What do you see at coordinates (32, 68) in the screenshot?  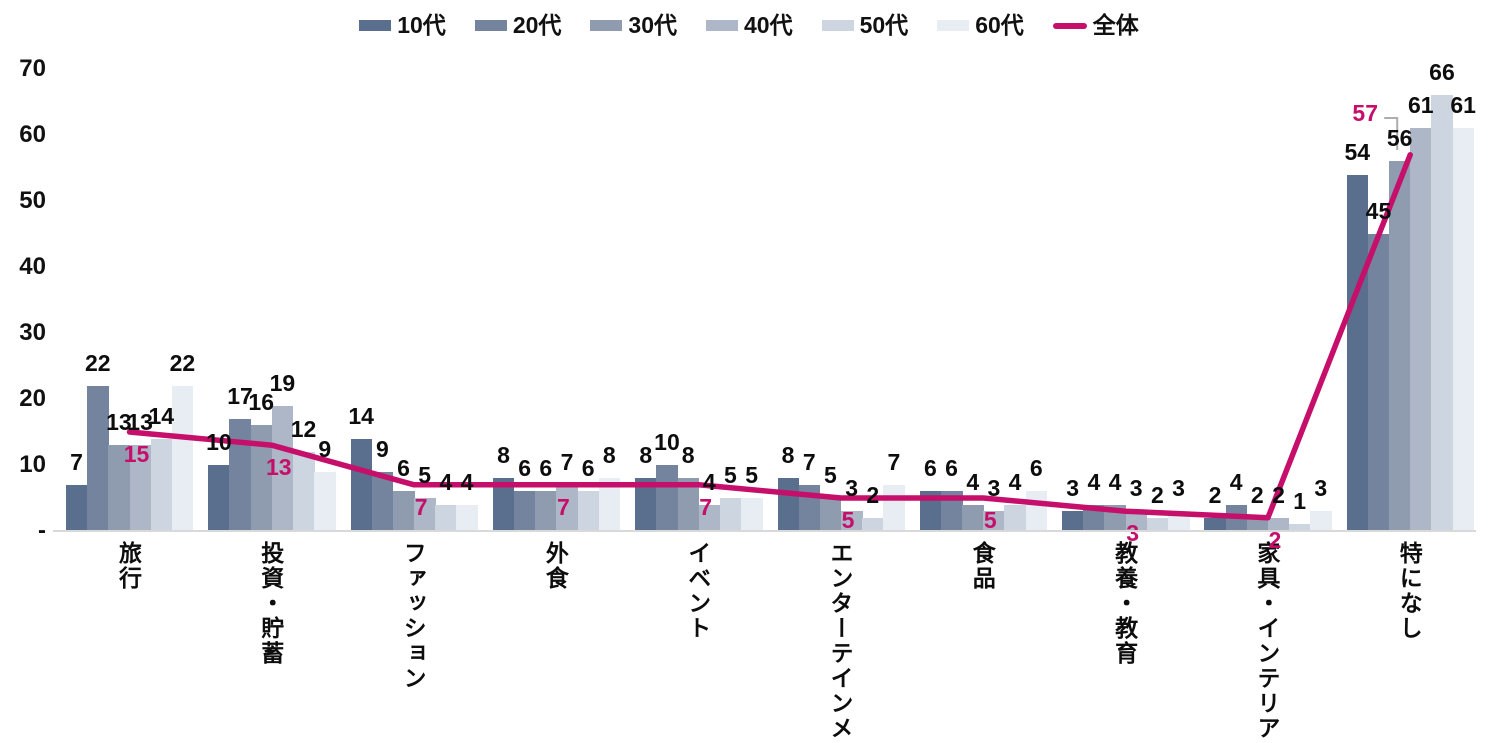 I see `y-axis-tick-label: 70` at bounding box center [32, 68].